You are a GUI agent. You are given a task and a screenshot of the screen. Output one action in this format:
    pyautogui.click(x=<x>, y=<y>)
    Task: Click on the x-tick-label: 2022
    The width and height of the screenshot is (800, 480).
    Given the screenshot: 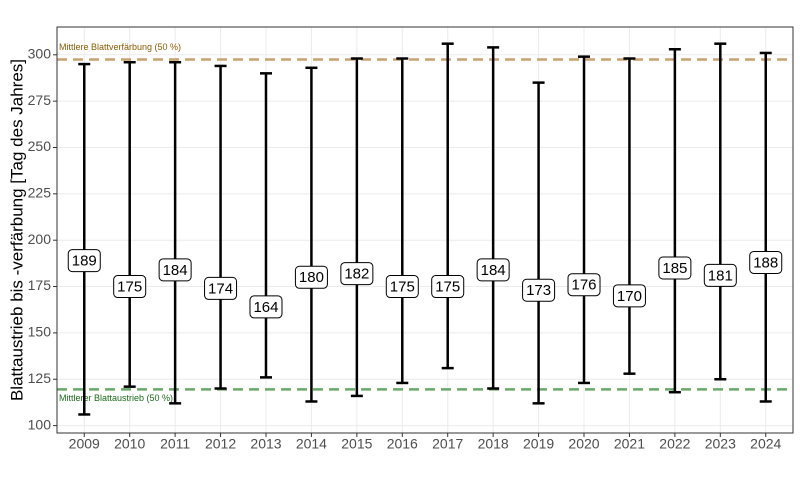 What is the action you would take?
    pyautogui.click(x=674, y=444)
    